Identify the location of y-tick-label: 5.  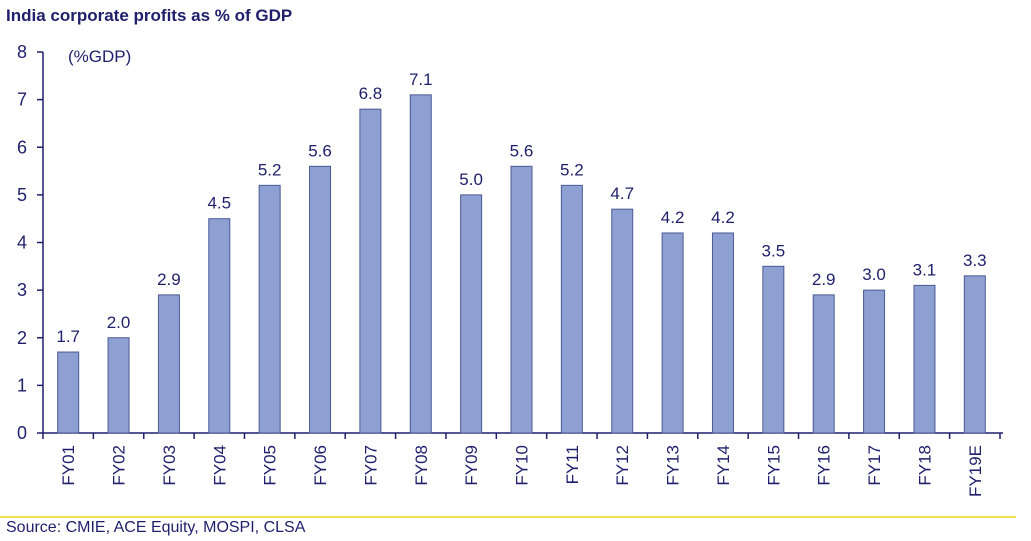
(22, 195).